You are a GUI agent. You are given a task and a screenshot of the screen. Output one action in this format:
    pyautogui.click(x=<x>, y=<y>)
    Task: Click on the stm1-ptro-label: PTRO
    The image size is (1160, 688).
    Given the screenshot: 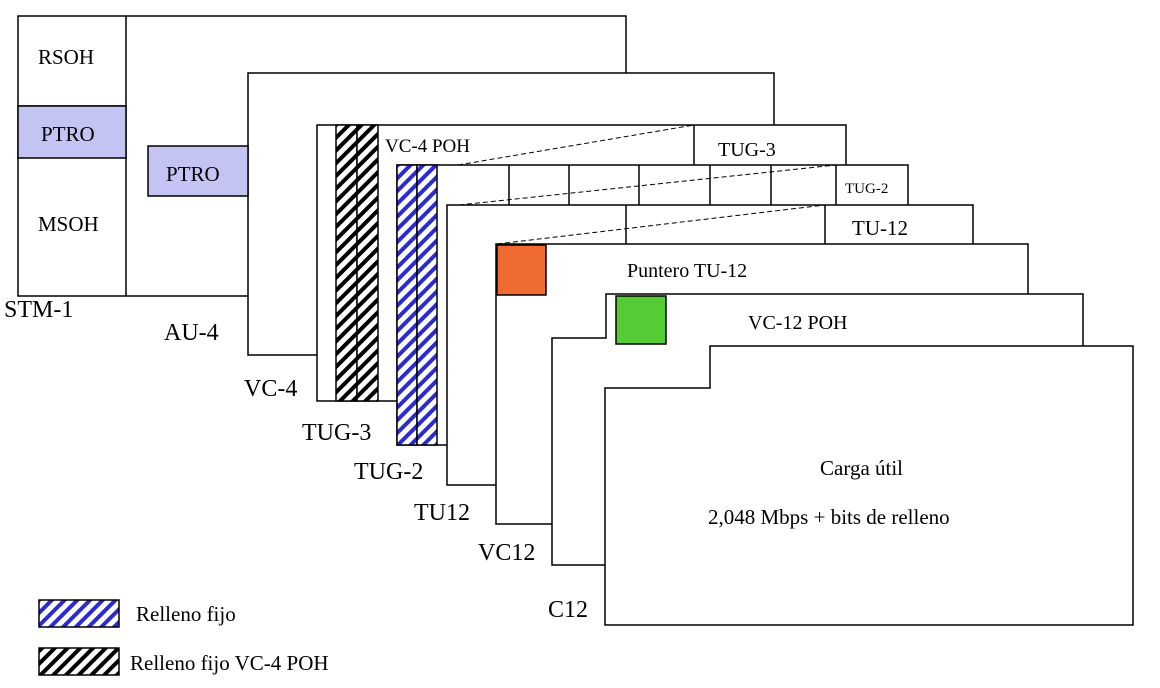 What is the action you would take?
    pyautogui.click(x=68, y=134)
    